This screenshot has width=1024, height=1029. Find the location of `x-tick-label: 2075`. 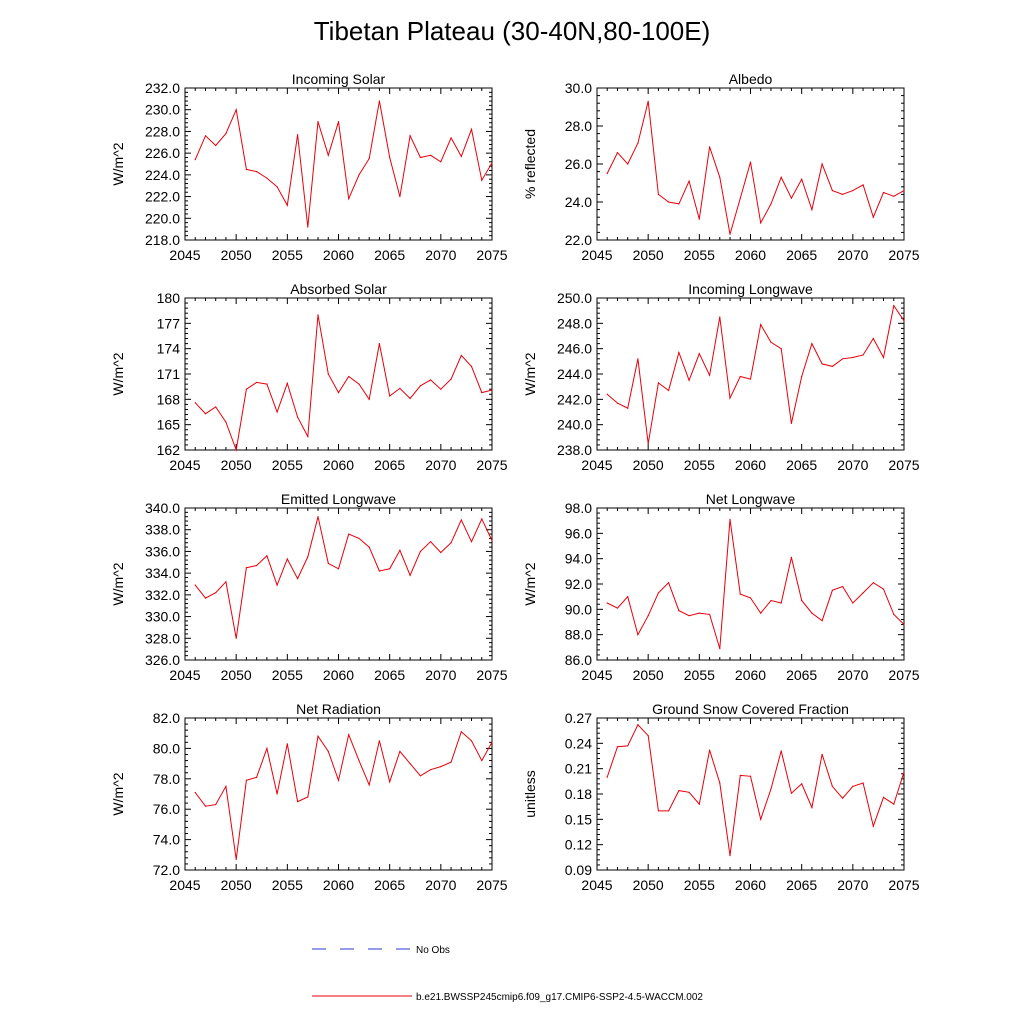

x-tick-label: 2075 is located at coordinates (491, 675).